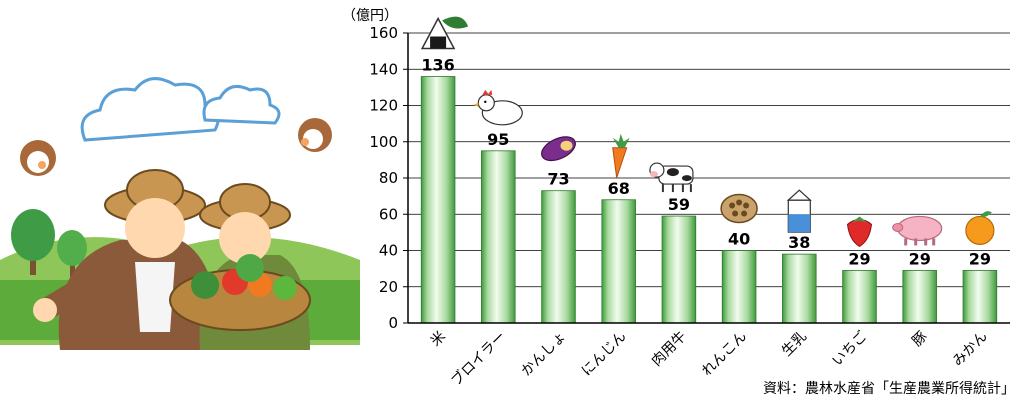 The width and height of the screenshot is (1023, 395). What do you see at coordinates (240, 292) in the screenshot?
I see `vegetable-basket-icon` at bounding box center [240, 292].